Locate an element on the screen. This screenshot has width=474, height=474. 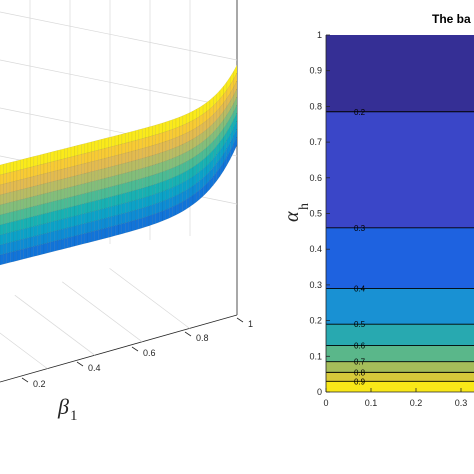
contour-y-label: α is located at coordinates (292, 216).